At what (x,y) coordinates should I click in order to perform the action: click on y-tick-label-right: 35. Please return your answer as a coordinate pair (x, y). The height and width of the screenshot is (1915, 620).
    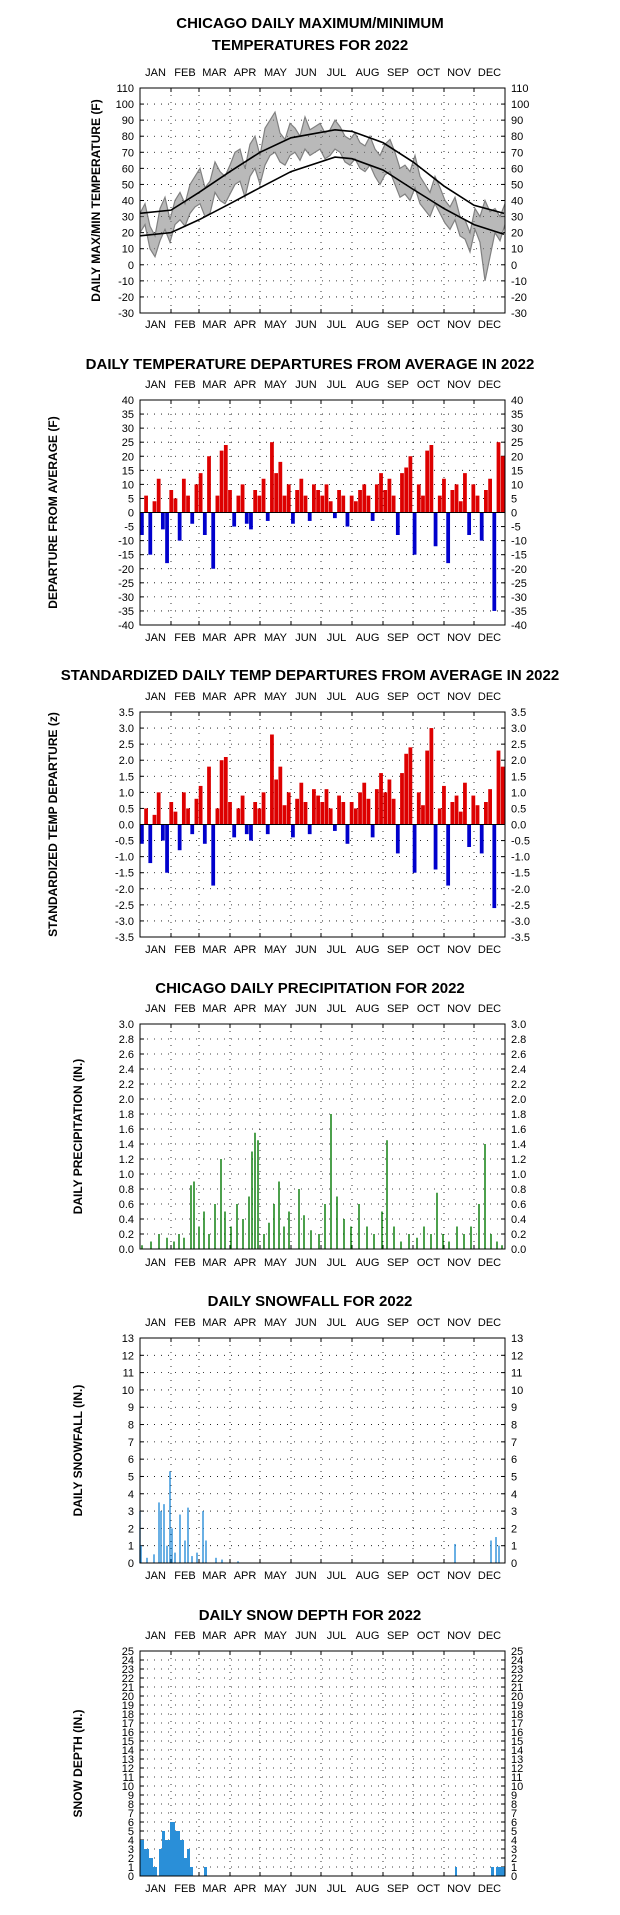
    Looking at the image, I should click on (517, 415).